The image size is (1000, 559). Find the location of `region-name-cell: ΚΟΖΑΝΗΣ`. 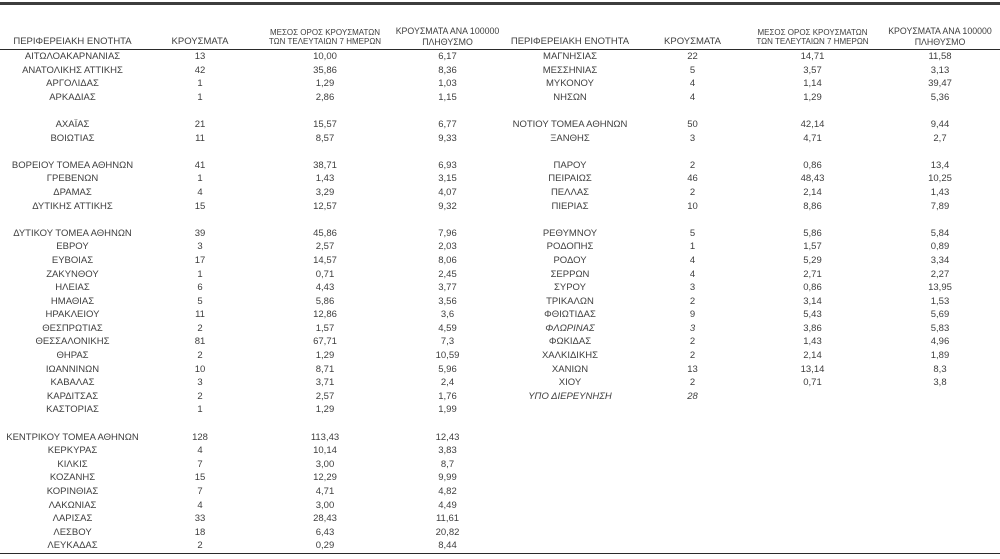

region-name-cell: ΚΟΖΑΝΗΣ is located at coordinates (72, 478).